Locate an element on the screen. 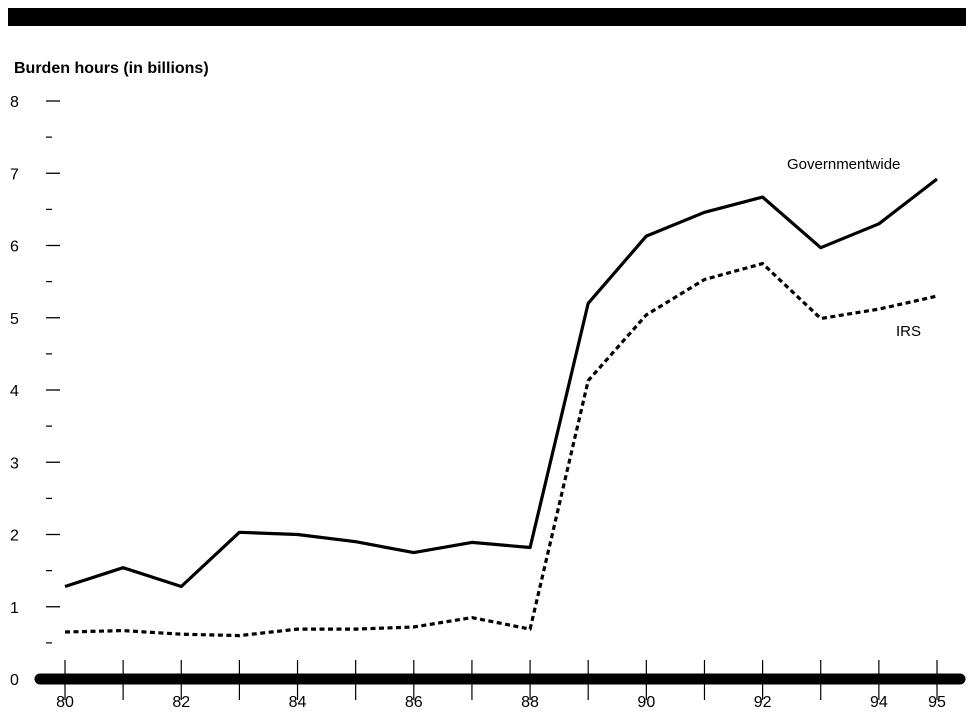 This screenshot has width=974, height=713. x-tick-label: 92 is located at coordinates (763, 702).